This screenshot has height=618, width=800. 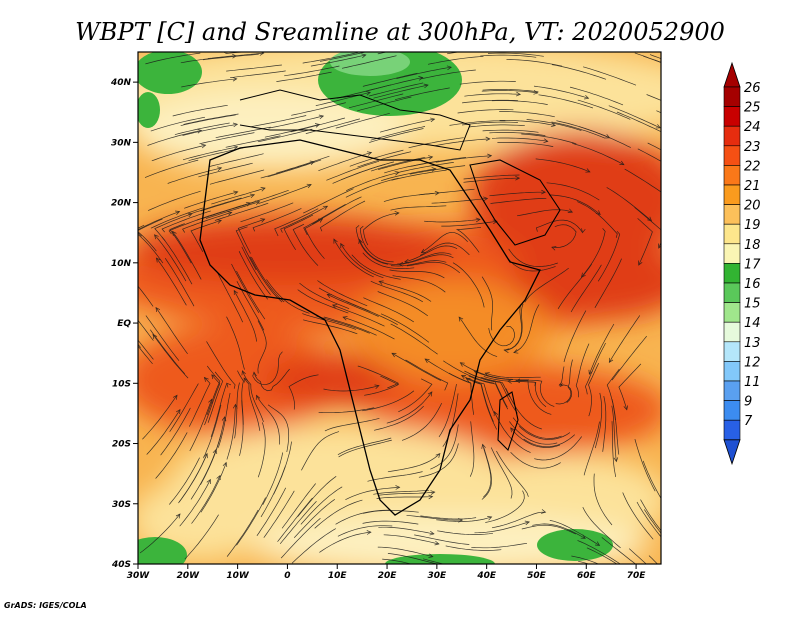 What do you see at coordinates (752, 108) in the screenshot?
I see `colorbar-label: 25` at bounding box center [752, 108].